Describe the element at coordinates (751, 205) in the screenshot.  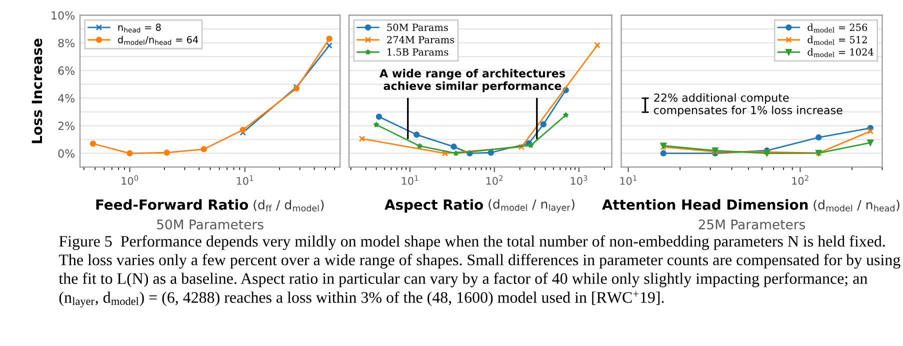
I see `x-axis-title: Attention Head Dimension (d$_{model}$ / n$_{head}$)` at that location.